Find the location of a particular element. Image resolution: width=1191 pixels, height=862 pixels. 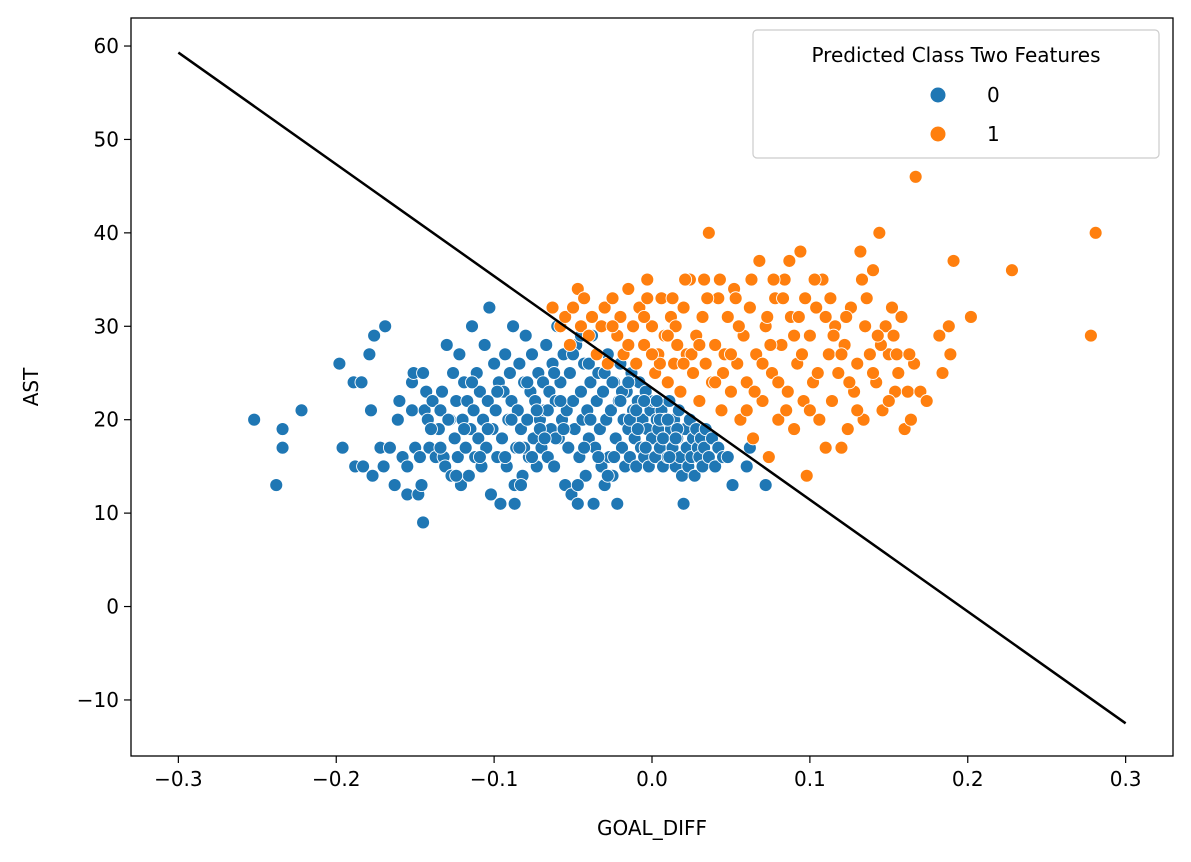

x-axis-label: GOAL_DIFF is located at coordinates (652, 828).